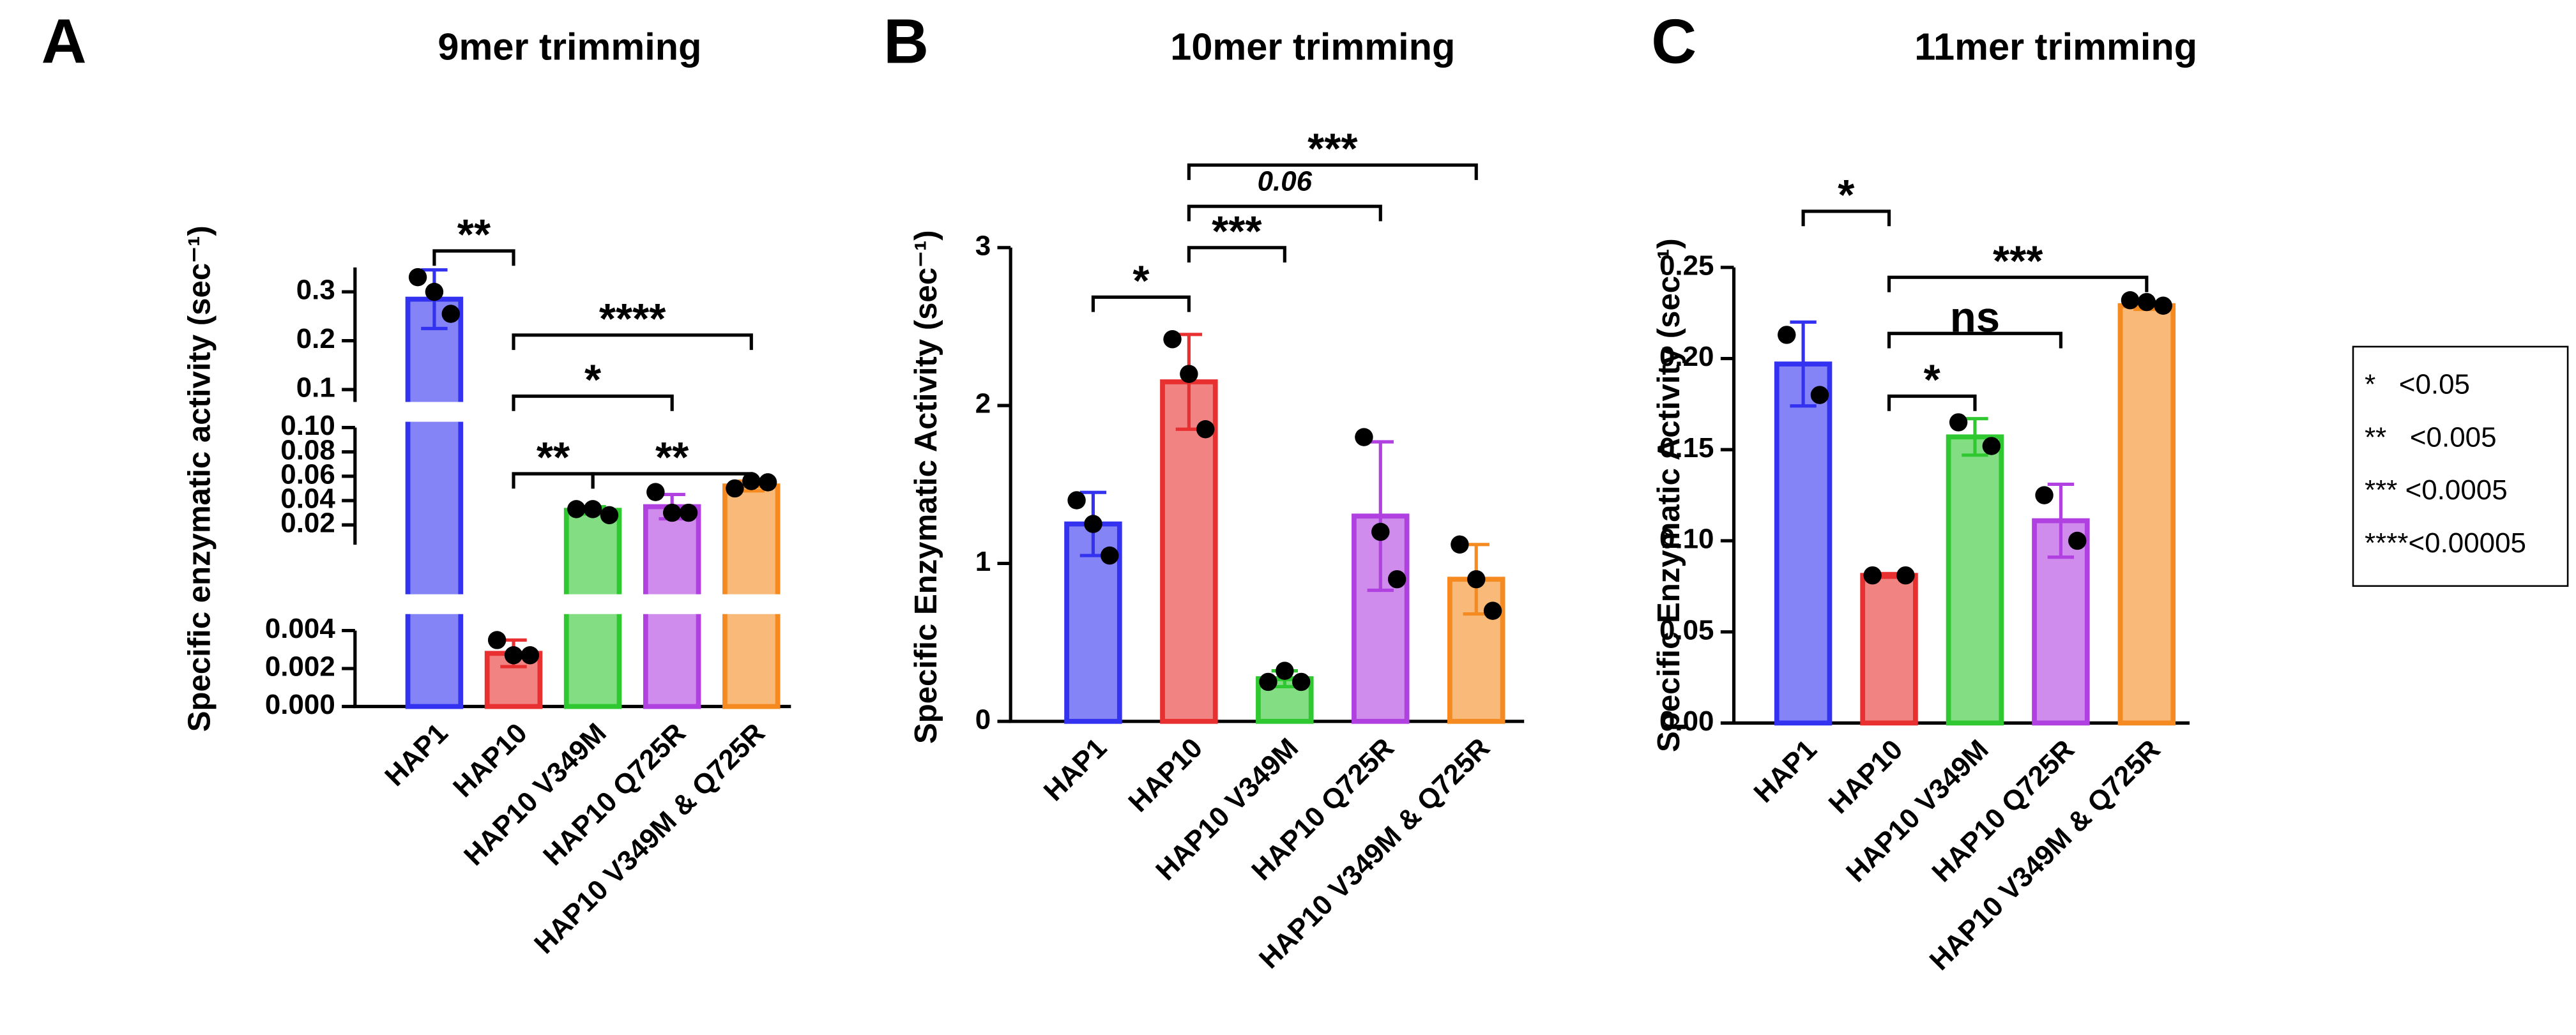  I want to click on key-entry: *** <0.0005, so click(2436, 490).